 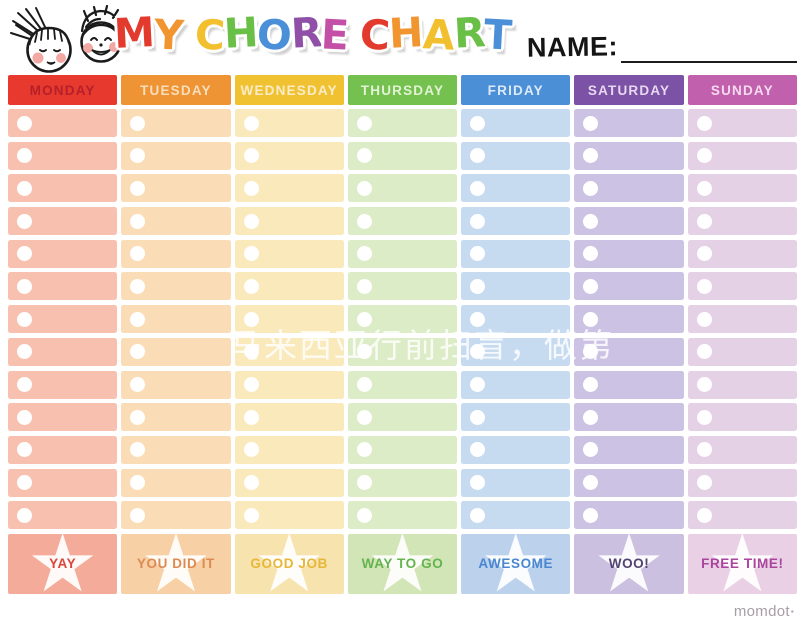 I want to click on name-input-line, so click(x=709, y=46).